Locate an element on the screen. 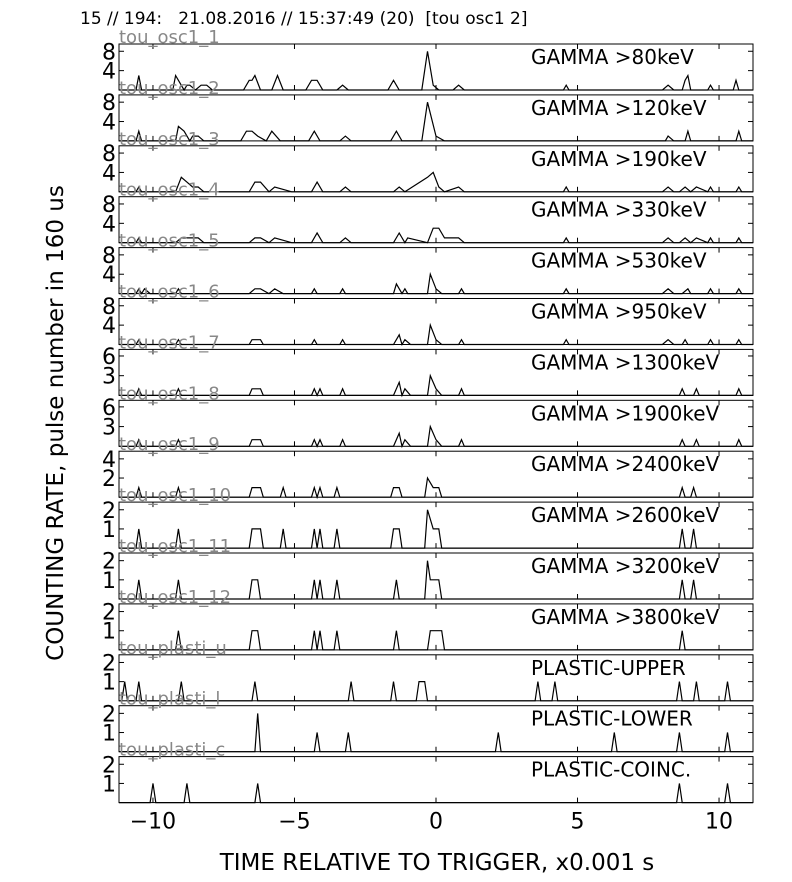  x-tick-label: 5 is located at coordinates (578, 822).